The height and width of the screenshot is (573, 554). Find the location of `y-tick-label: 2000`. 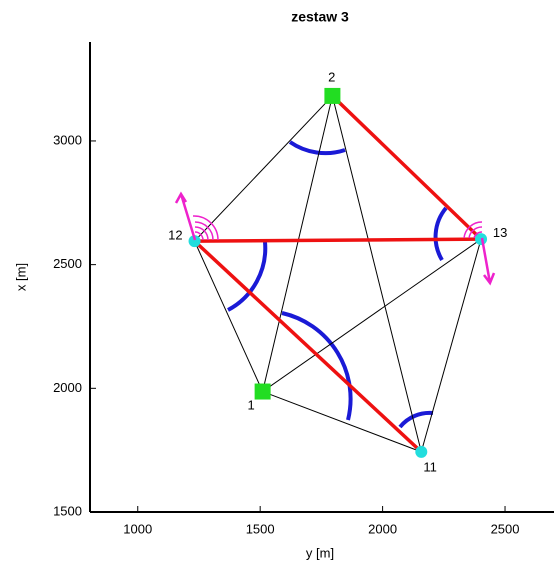

y-tick-label: 2000 is located at coordinates (67, 387).